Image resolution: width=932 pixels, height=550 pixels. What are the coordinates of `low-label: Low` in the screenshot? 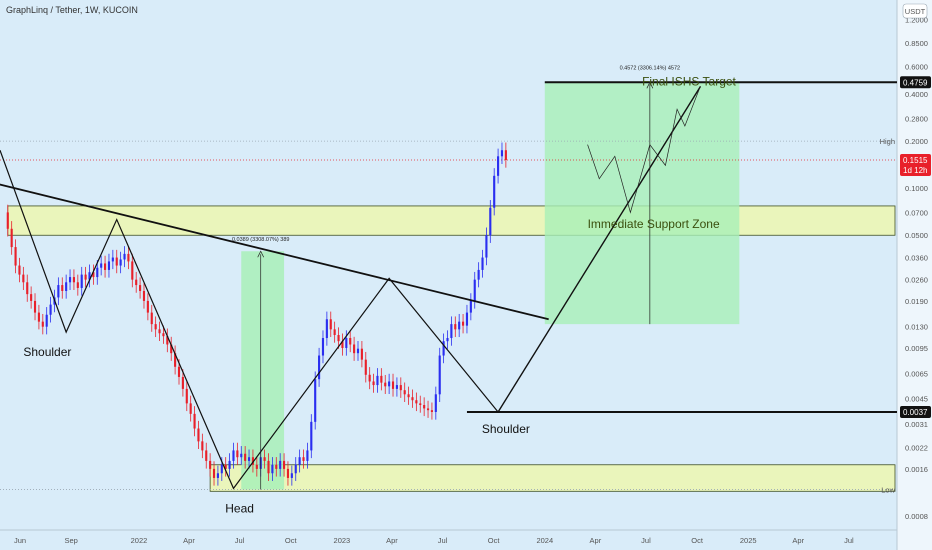 It's located at (888, 490).